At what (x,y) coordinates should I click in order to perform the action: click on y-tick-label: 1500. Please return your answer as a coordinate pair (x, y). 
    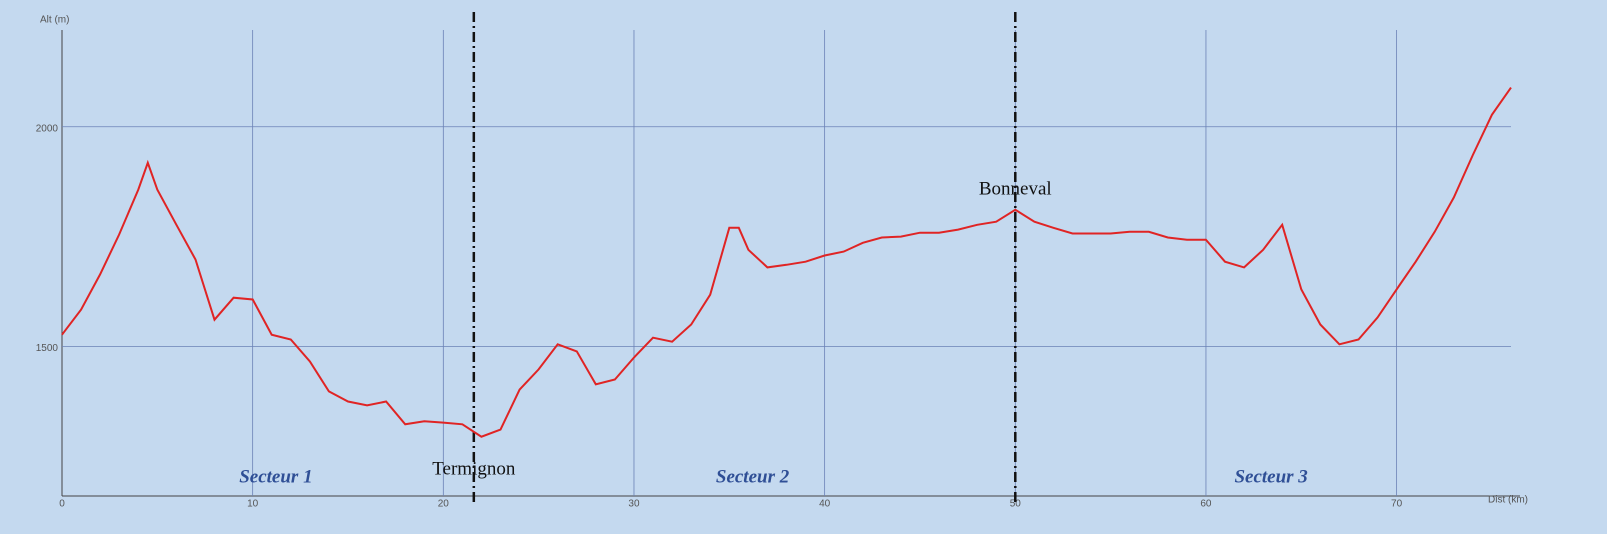
    Looking at the image, I should click on (47, 348).